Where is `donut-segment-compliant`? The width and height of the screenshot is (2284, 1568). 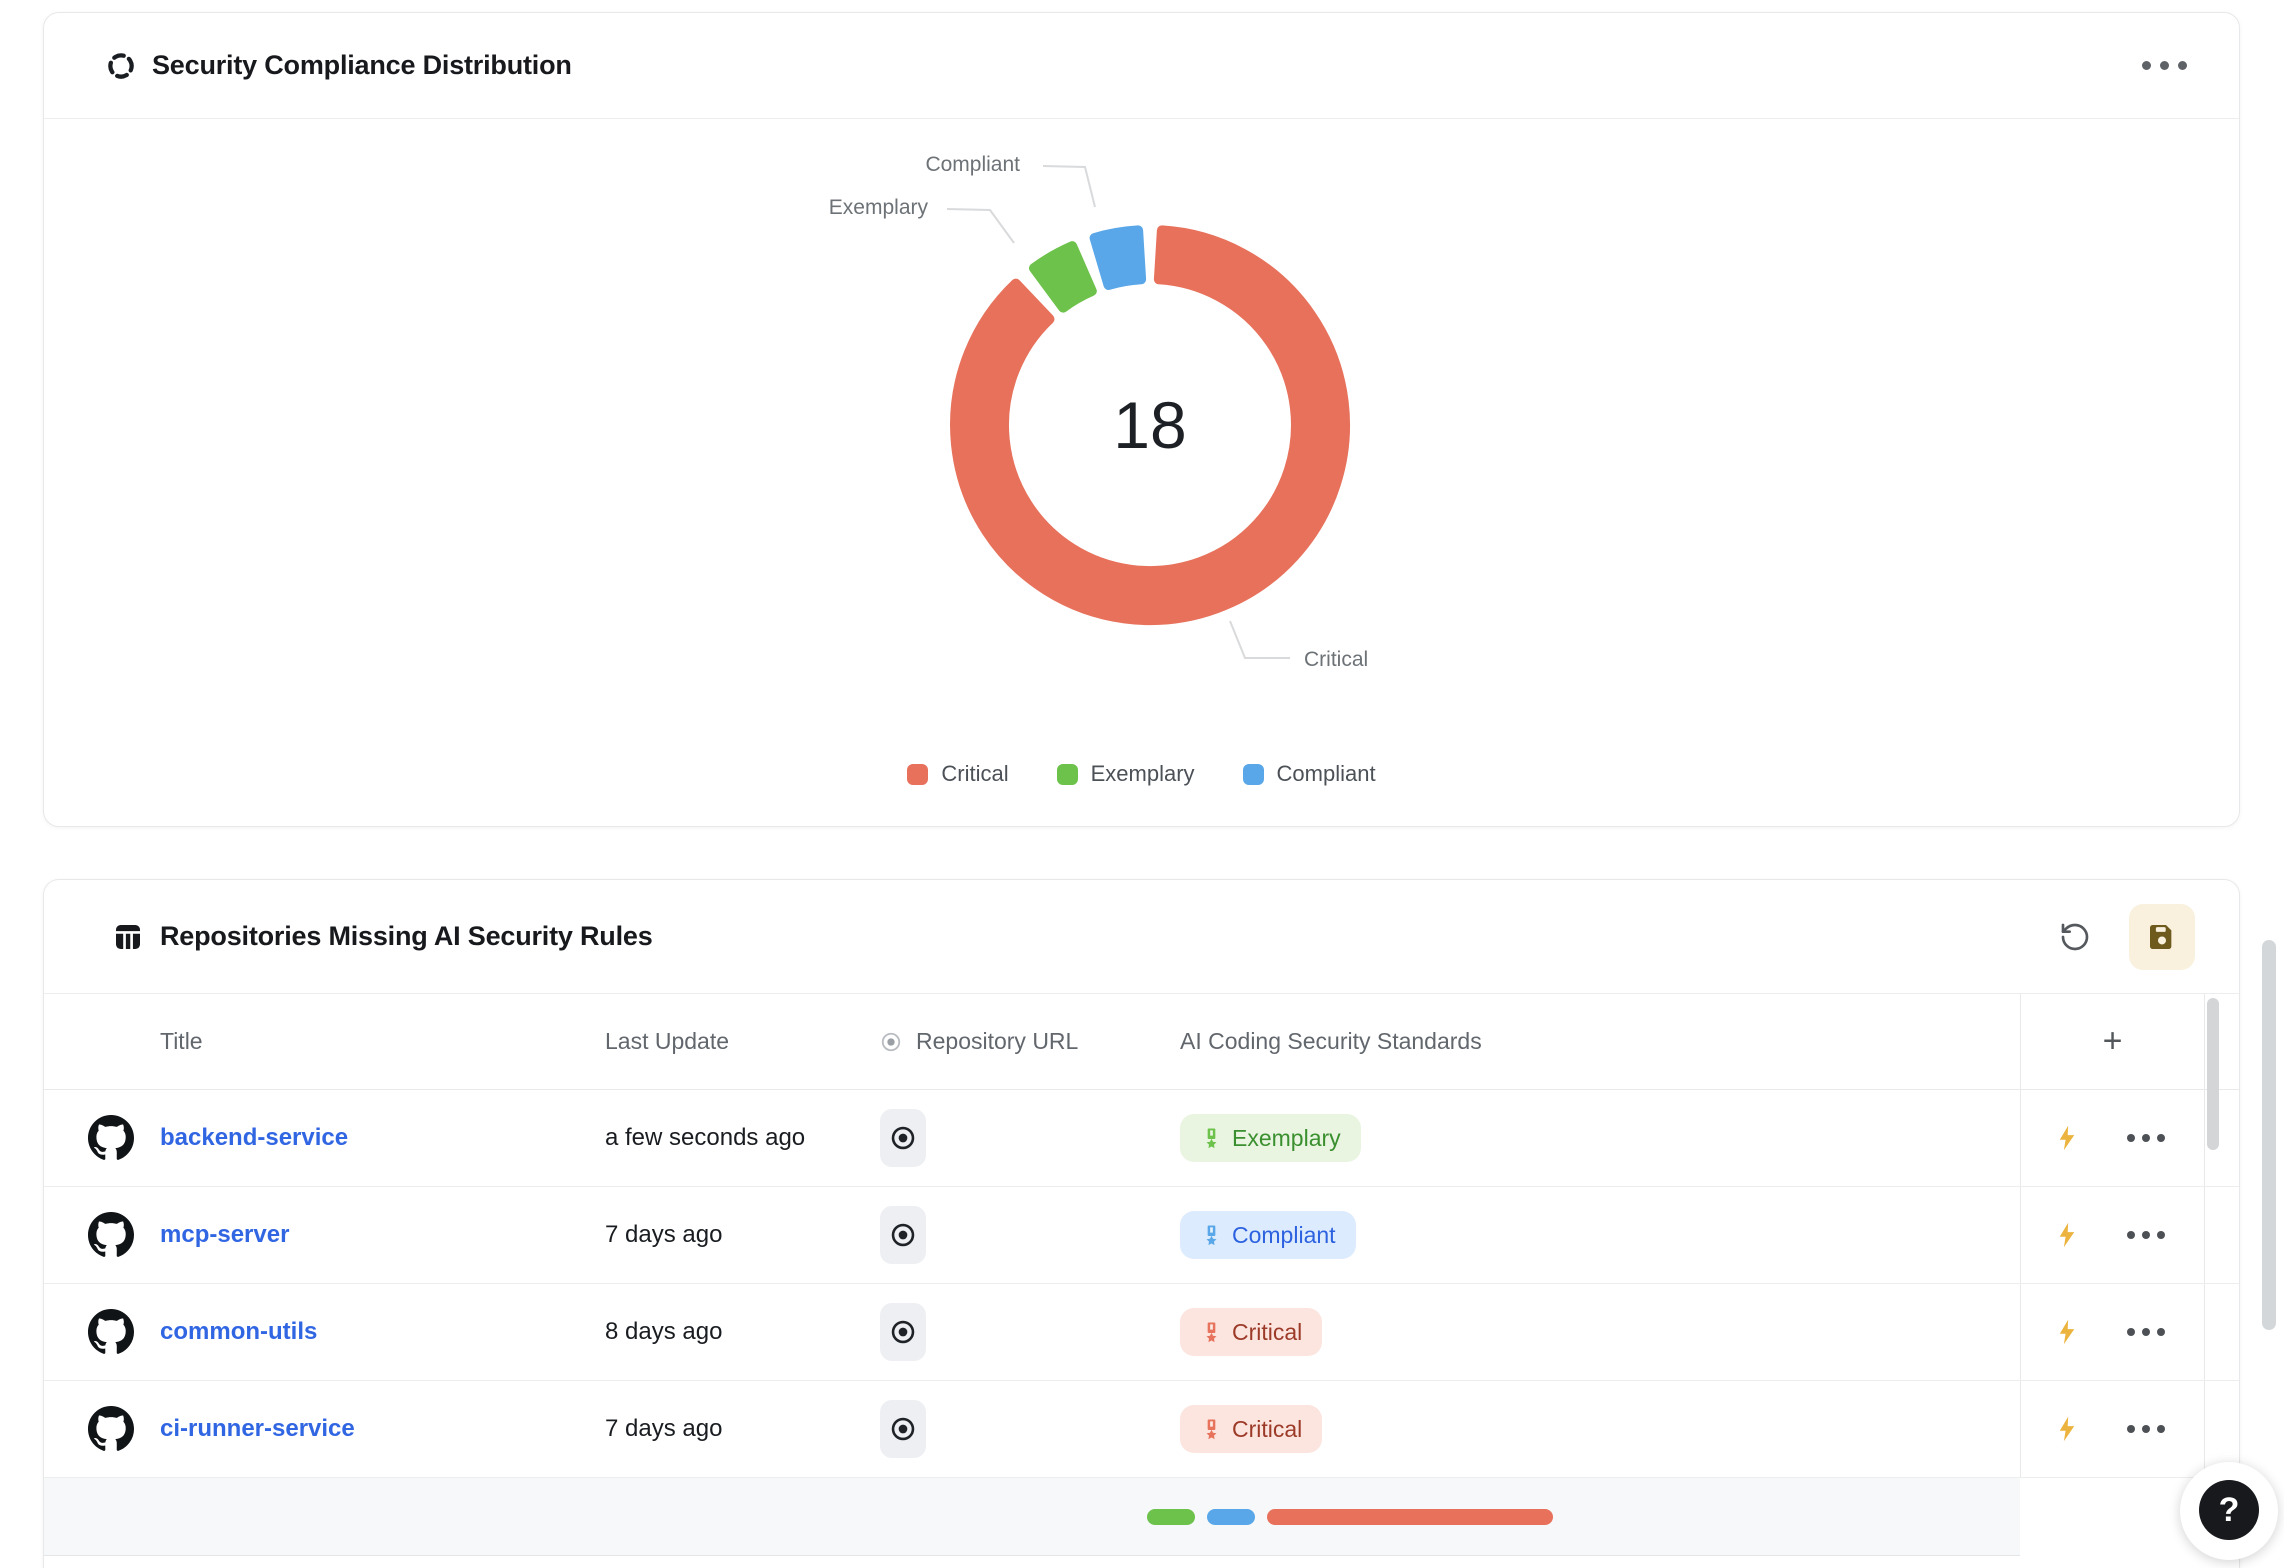
donut-segment-compliant is located at coordinates (1117, 257).